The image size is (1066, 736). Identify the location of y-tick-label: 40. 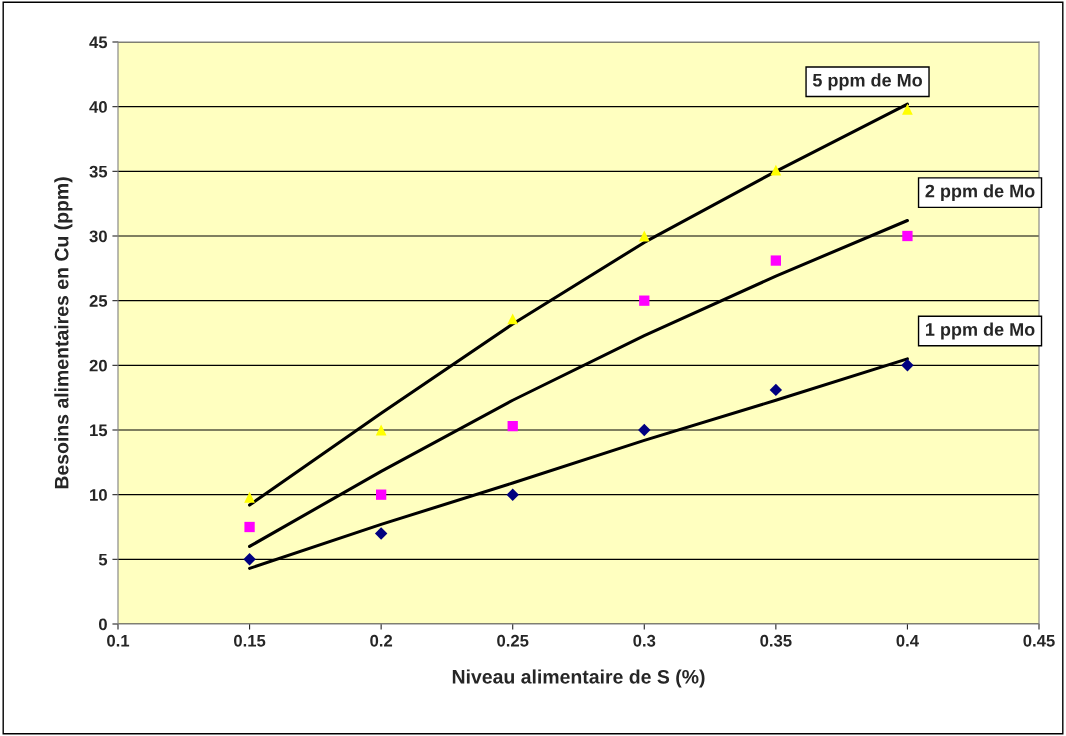
(98, 107).